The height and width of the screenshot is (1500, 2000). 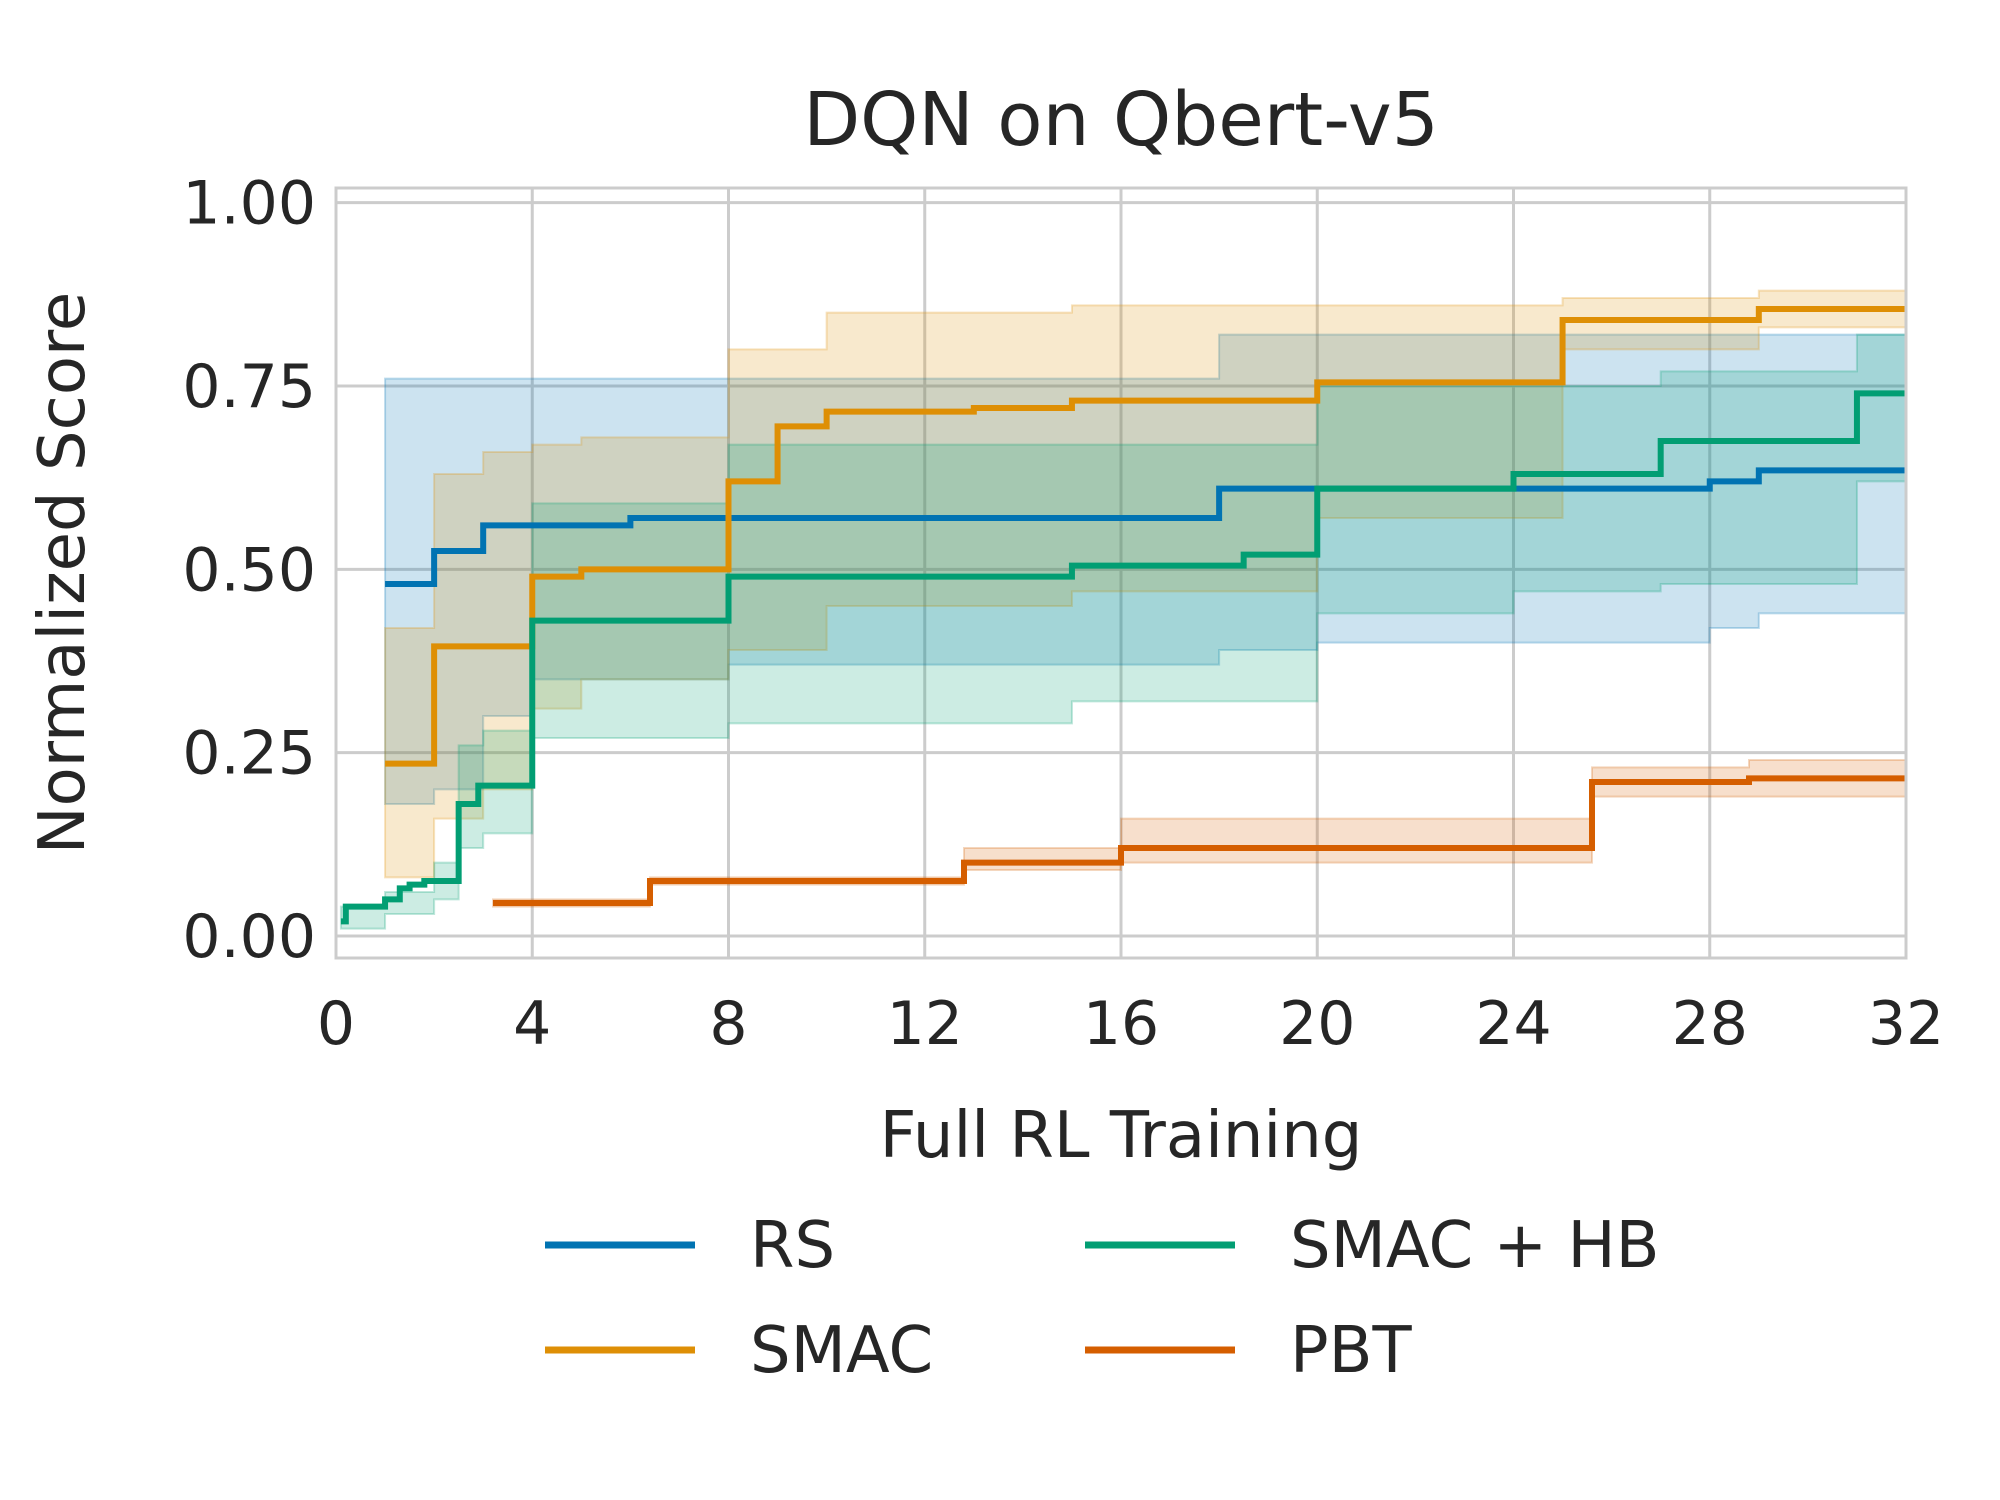 I want to click on y-axis-label: Normalized Score, so click(x=63, y=573).